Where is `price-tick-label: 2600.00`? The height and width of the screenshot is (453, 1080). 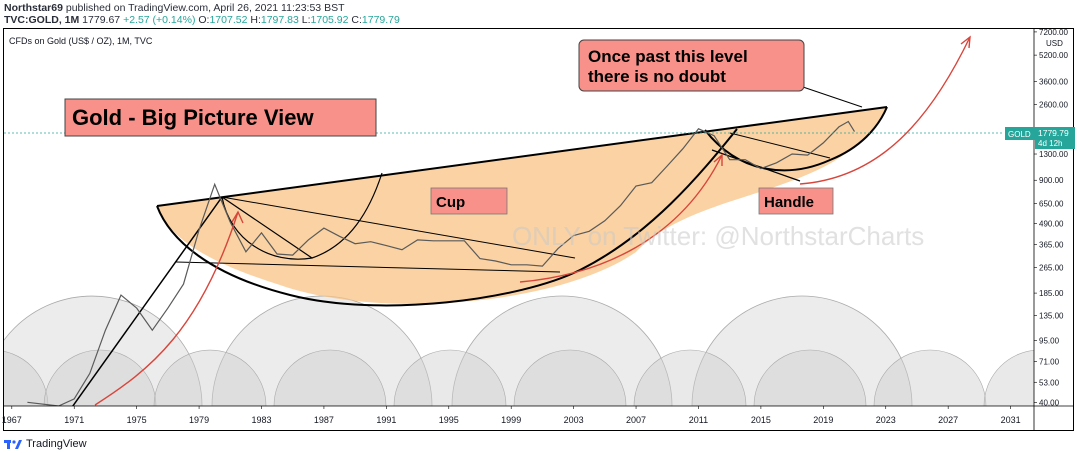
price-tick-label: 2600.00 is located at coordinates (1053, 105).